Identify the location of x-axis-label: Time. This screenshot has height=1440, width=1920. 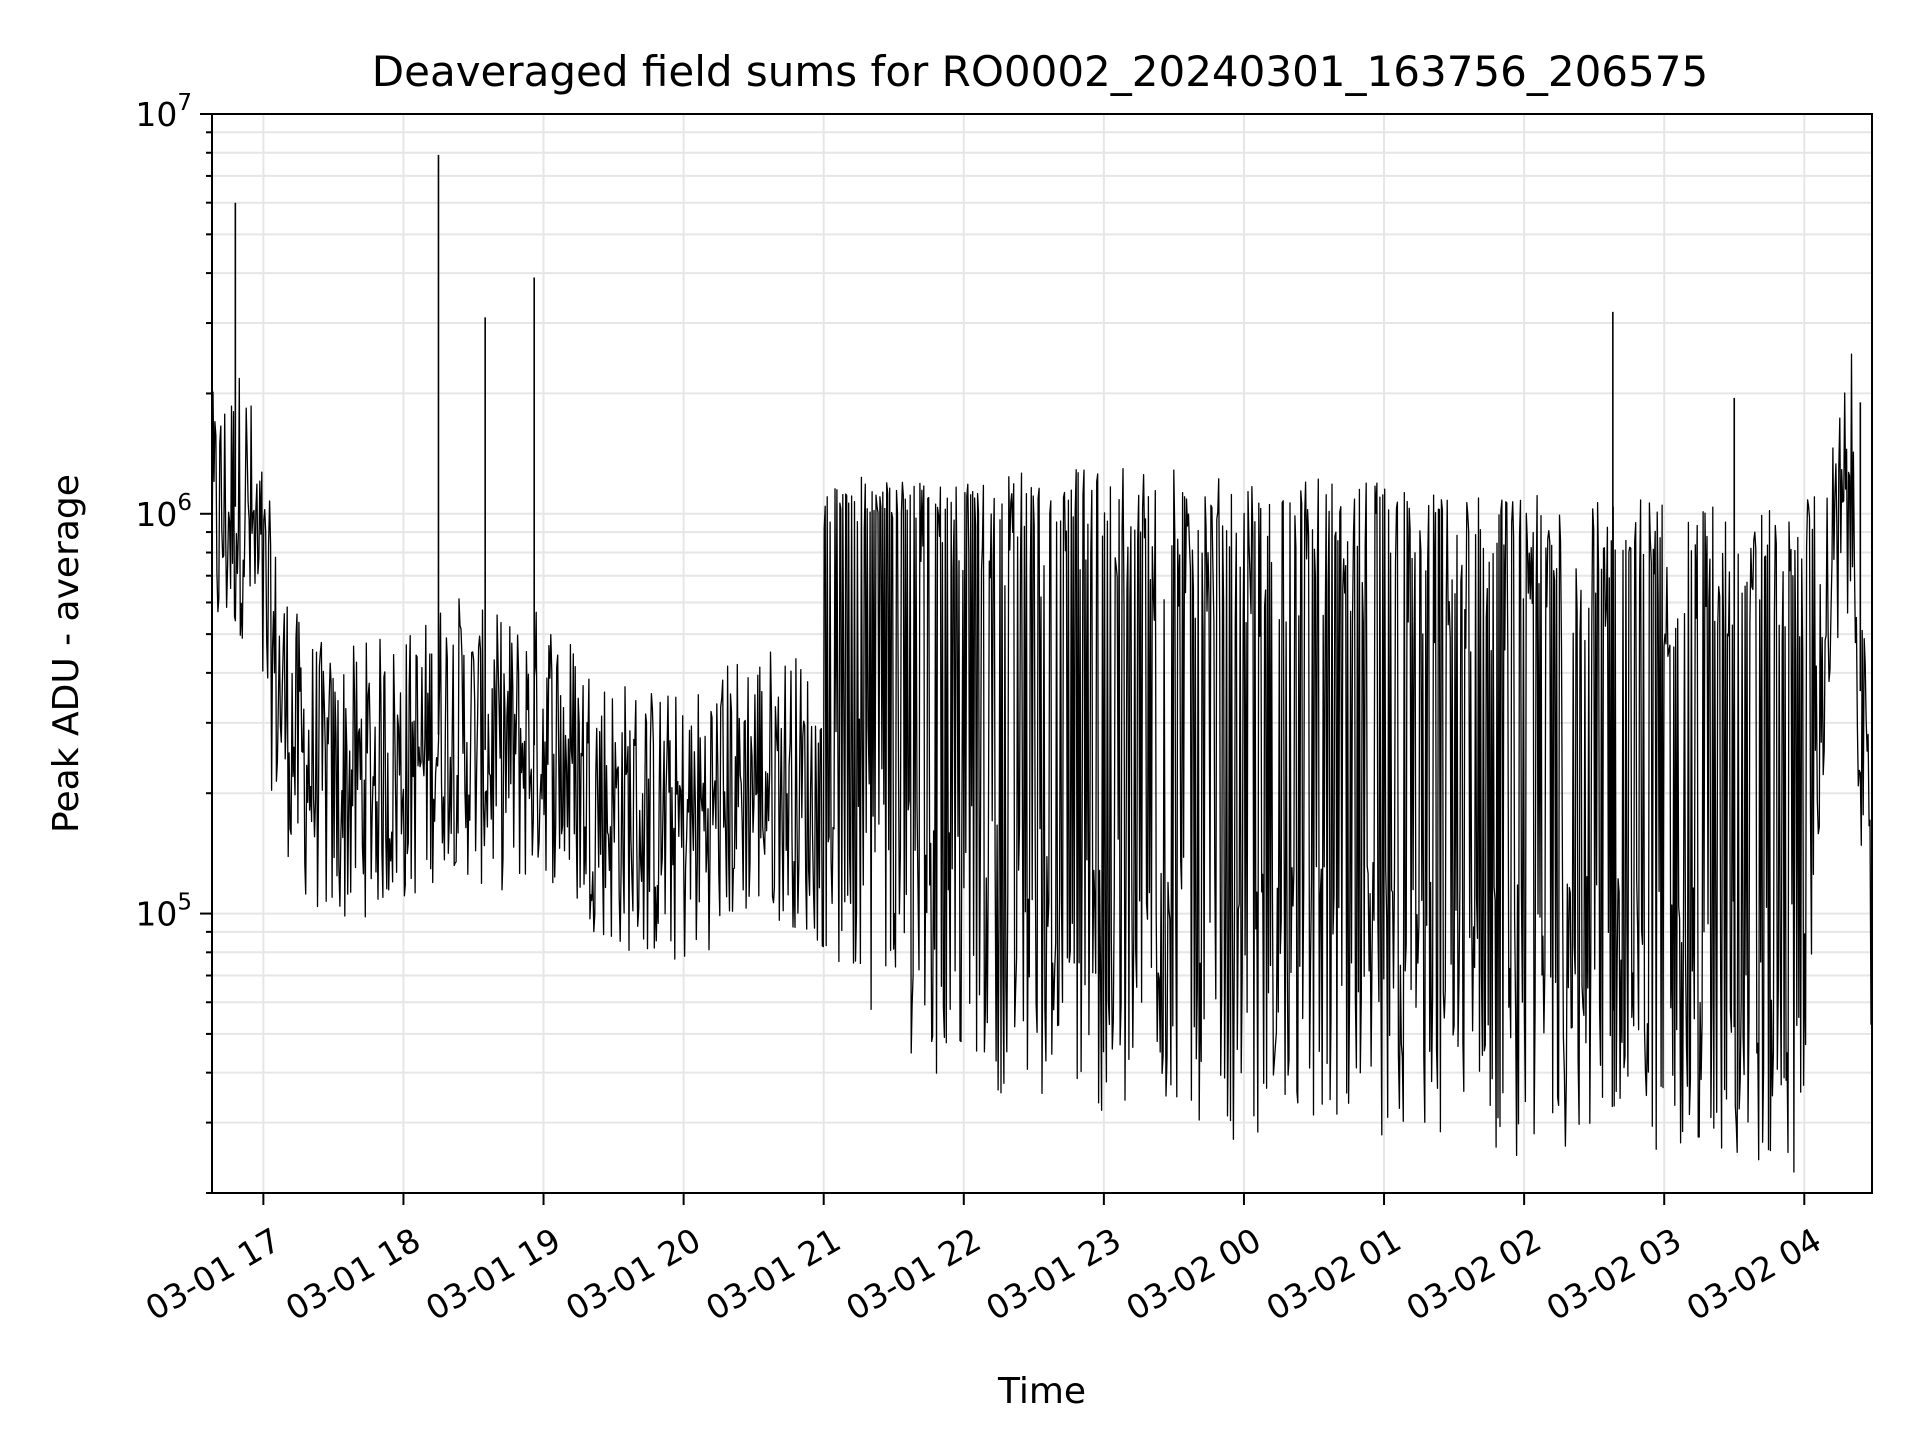
(1041, 1391).